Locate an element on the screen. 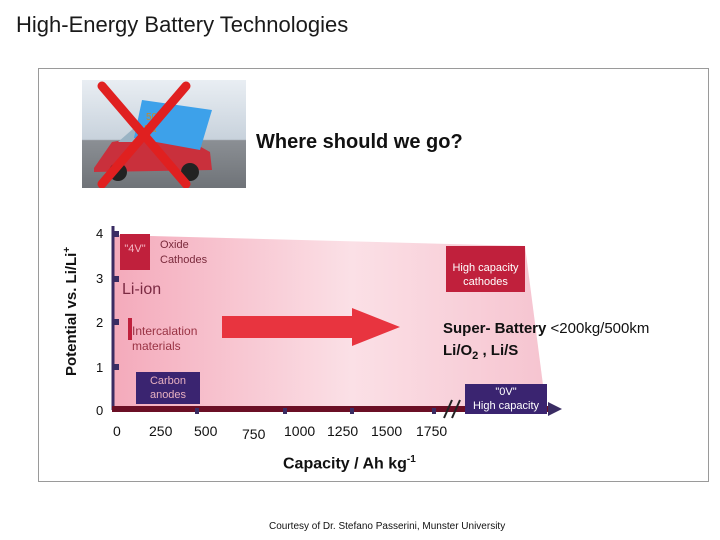 This screenshot has width=720, height=540. y-tick-0: 0 is located at coordinates (100, 410).